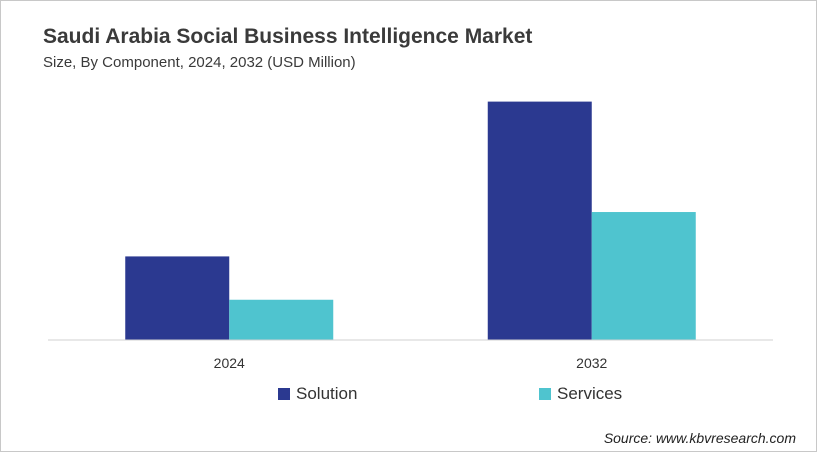 This screenshot has width=817, height=453. Describe the element at coordinates (545, 394) in the screenshot. I see `legend-swatch-services` at that location.